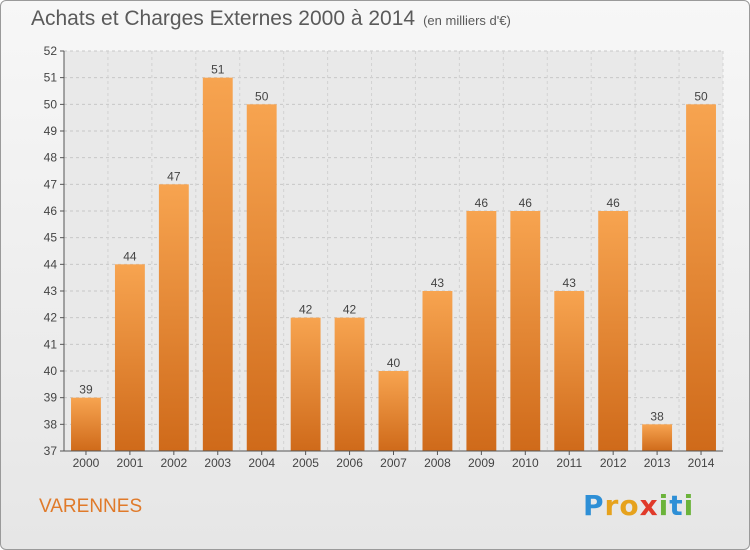 The width and height of the screenshot is (750, 550). What do you see at coordinates (261, 463) in the screenshot?
I see `x-tick-label-2004: 2004` at bounding box center [261, 463].